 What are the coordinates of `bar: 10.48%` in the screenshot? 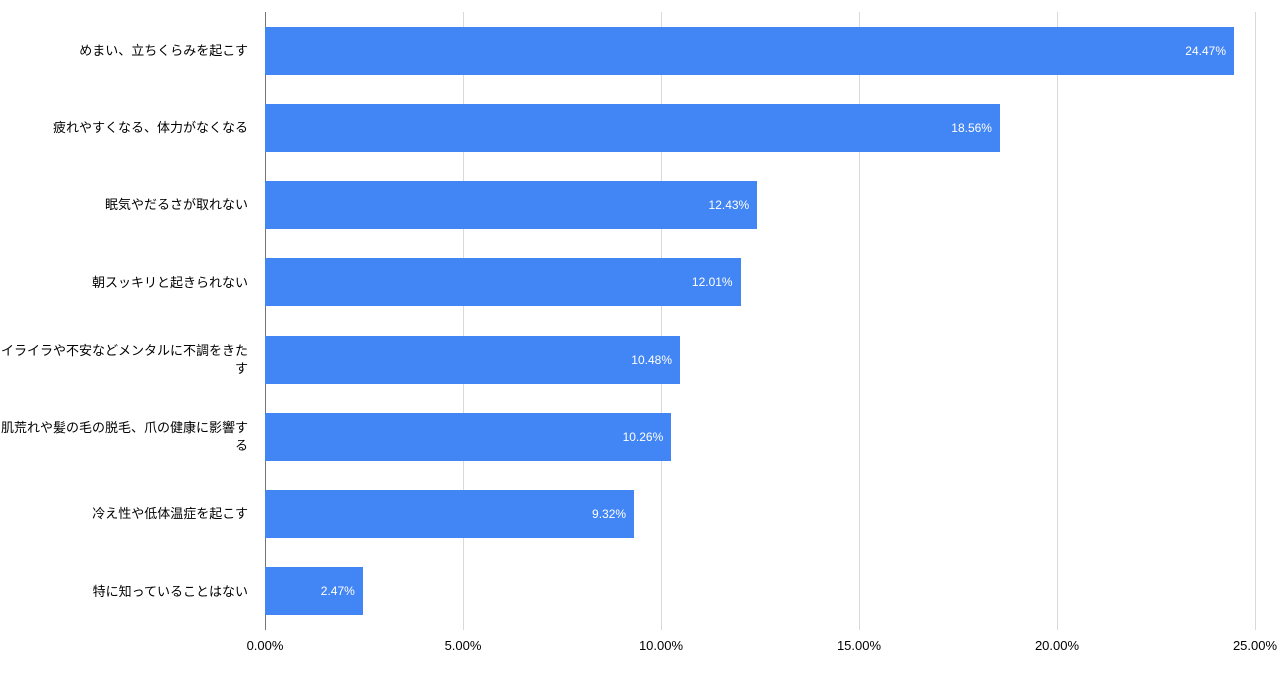 It's located at (472, 359).